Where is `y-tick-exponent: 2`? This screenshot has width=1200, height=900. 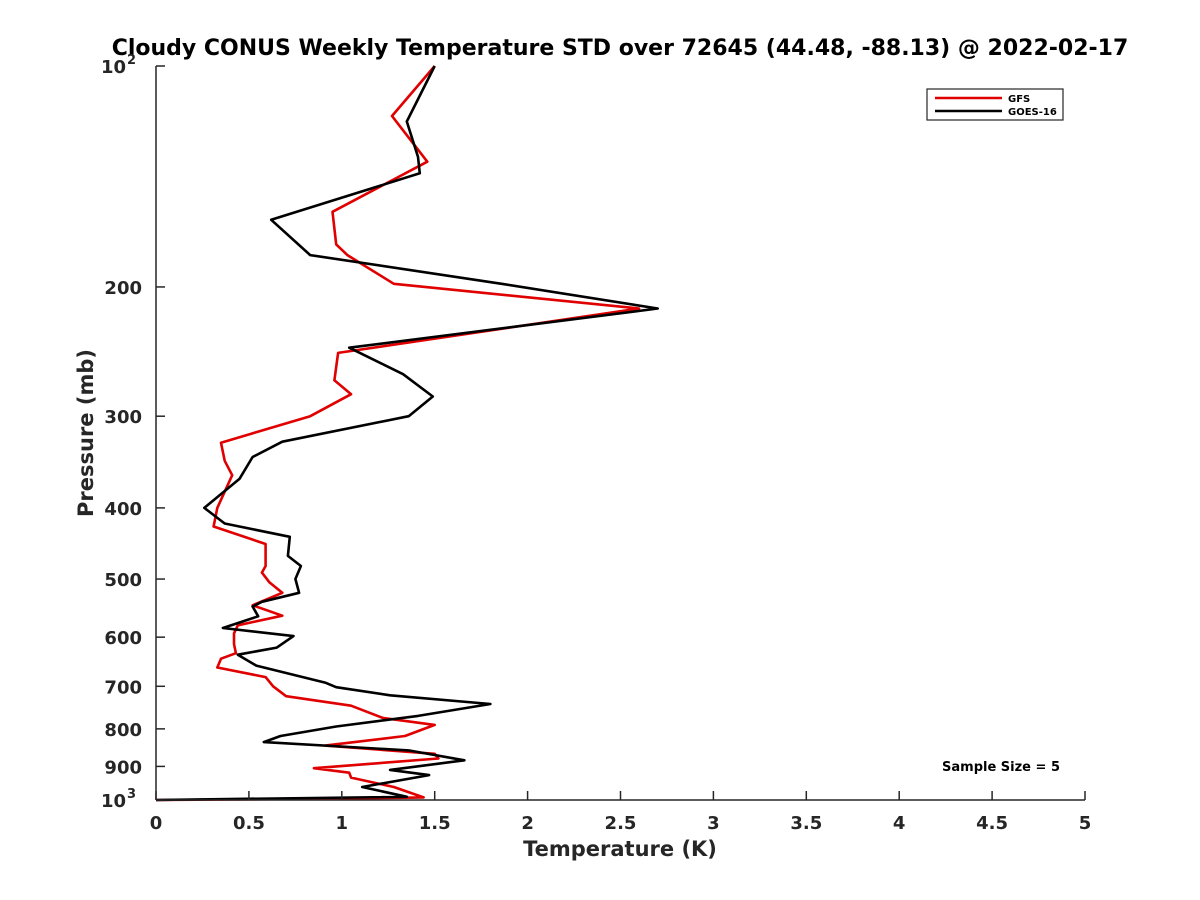
y-tick-exponent: 2 is located at coordinates (131, 60).